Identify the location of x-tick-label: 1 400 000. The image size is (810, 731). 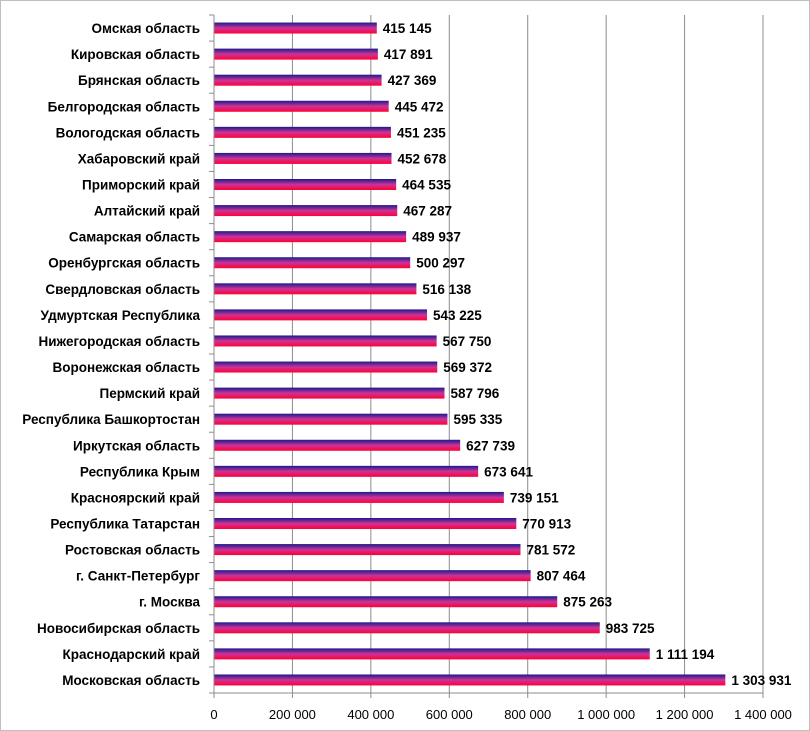
(763, 714).